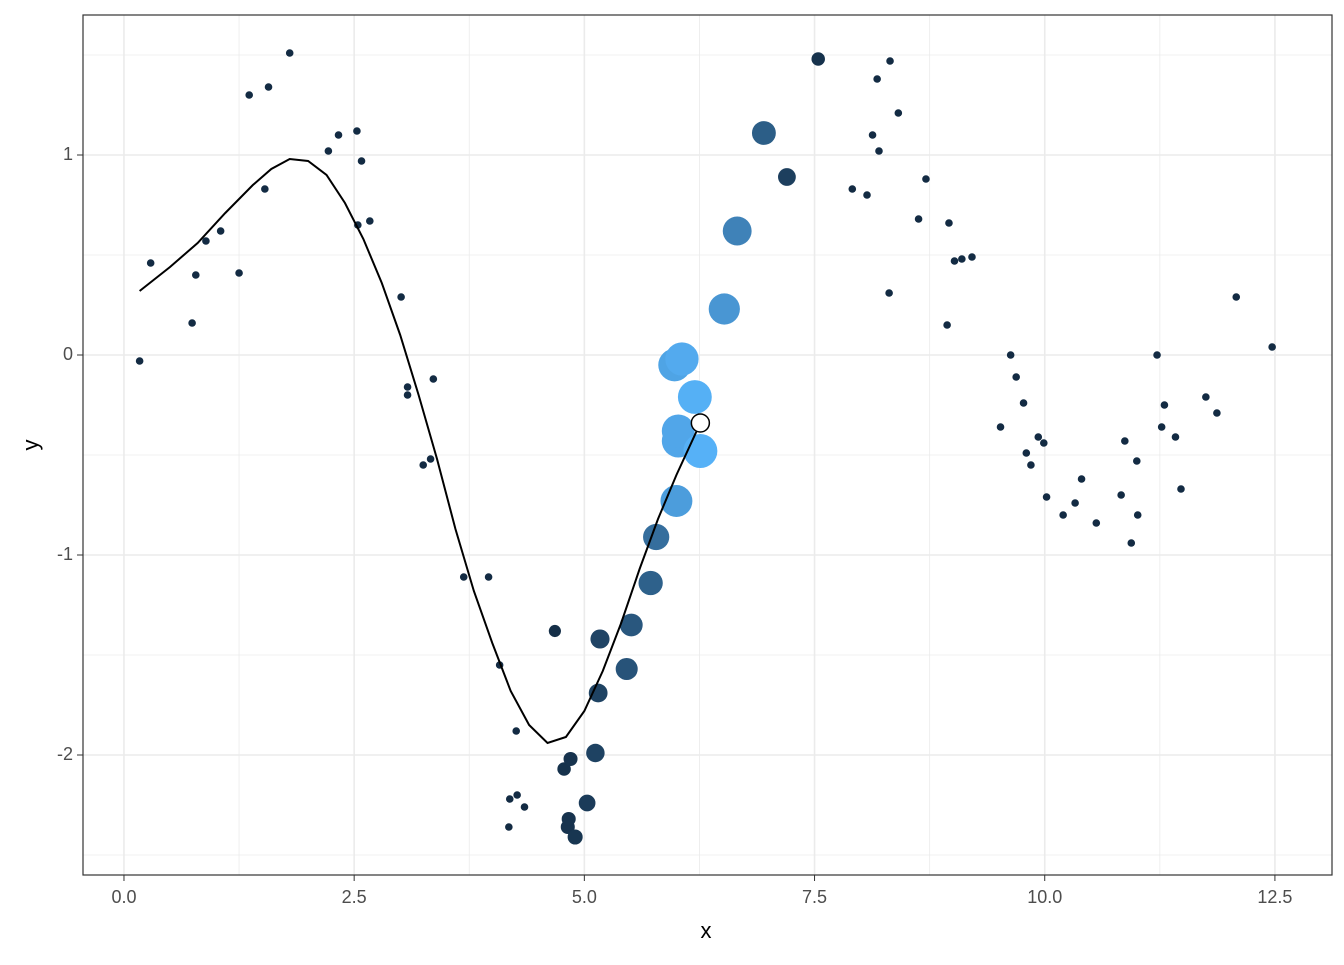  What do you see at coordinates (68, 354) in the screenshot?
I see `y-tick-label: 0` at bounding box center [68, 354].